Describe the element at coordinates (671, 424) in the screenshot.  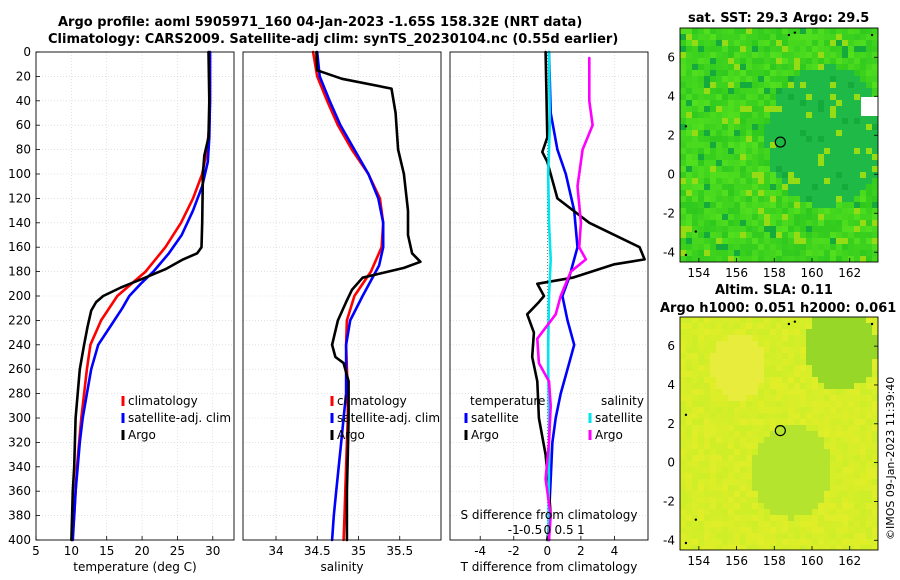
I see `sla-map-ytick-label: 2` at that location.